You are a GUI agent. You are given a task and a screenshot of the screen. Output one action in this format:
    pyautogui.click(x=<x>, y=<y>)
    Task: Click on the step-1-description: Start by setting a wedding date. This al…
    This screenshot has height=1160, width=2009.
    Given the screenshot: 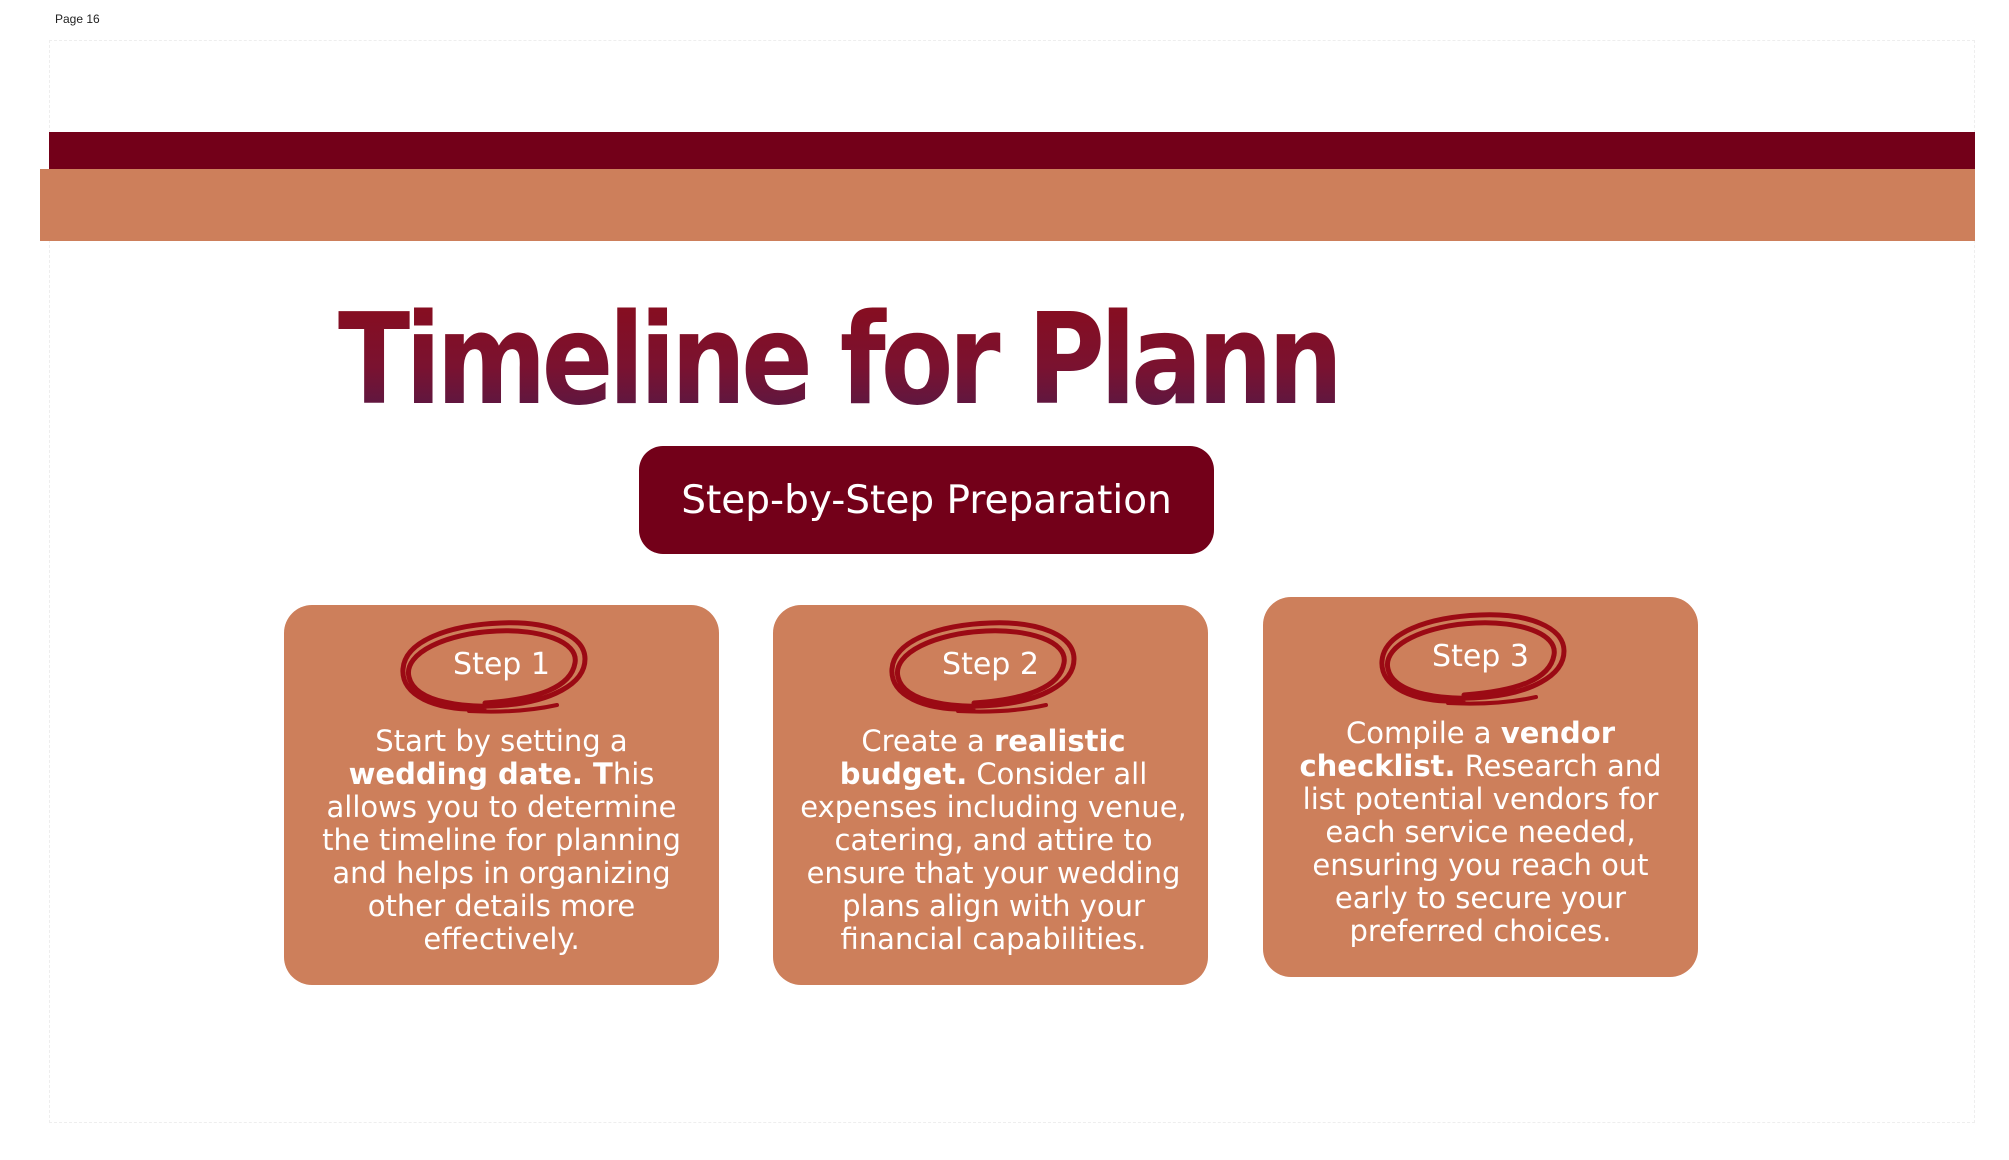 What is the action you would take?
    pyautogui.click(x=501, y=840)
    